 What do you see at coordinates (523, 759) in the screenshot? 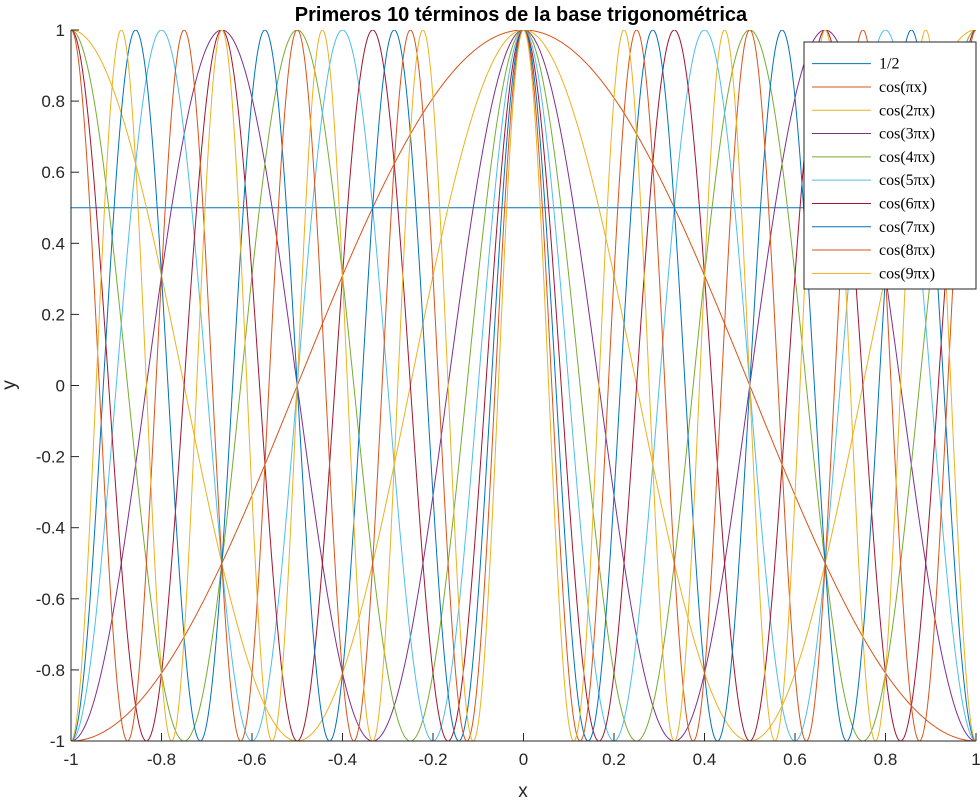
I see `x-tick-label-5: 0` at bounding box center [523, 759].